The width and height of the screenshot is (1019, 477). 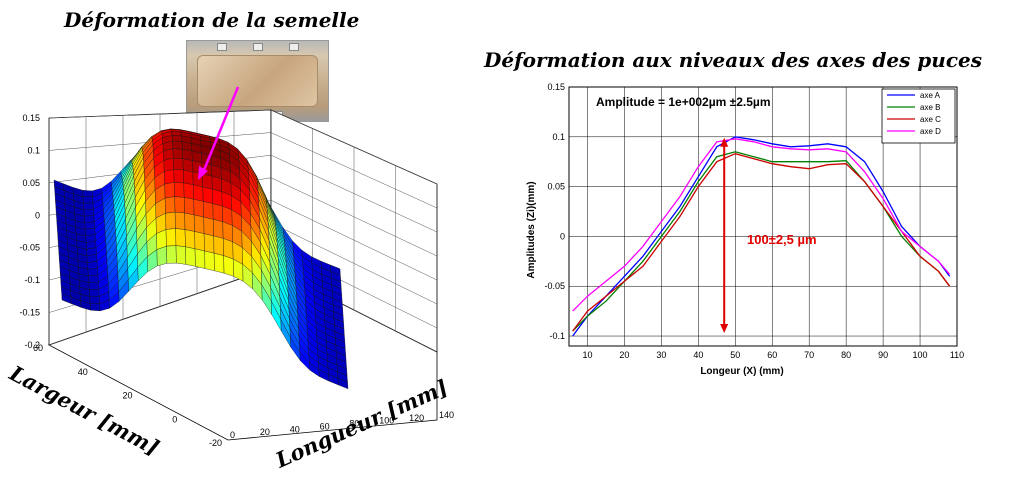 I want to click on photo-arrow, so click(x=220, y=131).